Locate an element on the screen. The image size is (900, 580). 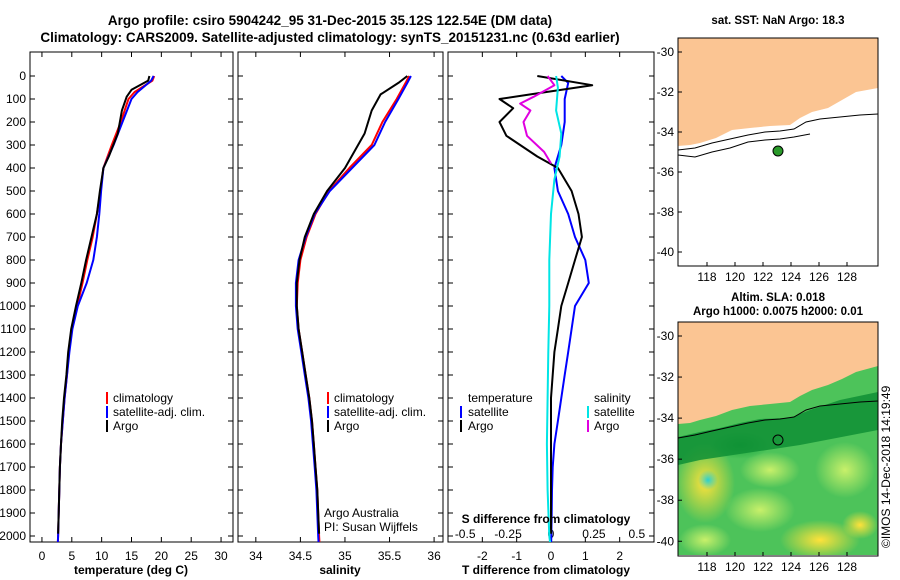
depth-tick-label: 900 is located at coordinates (16, 283).